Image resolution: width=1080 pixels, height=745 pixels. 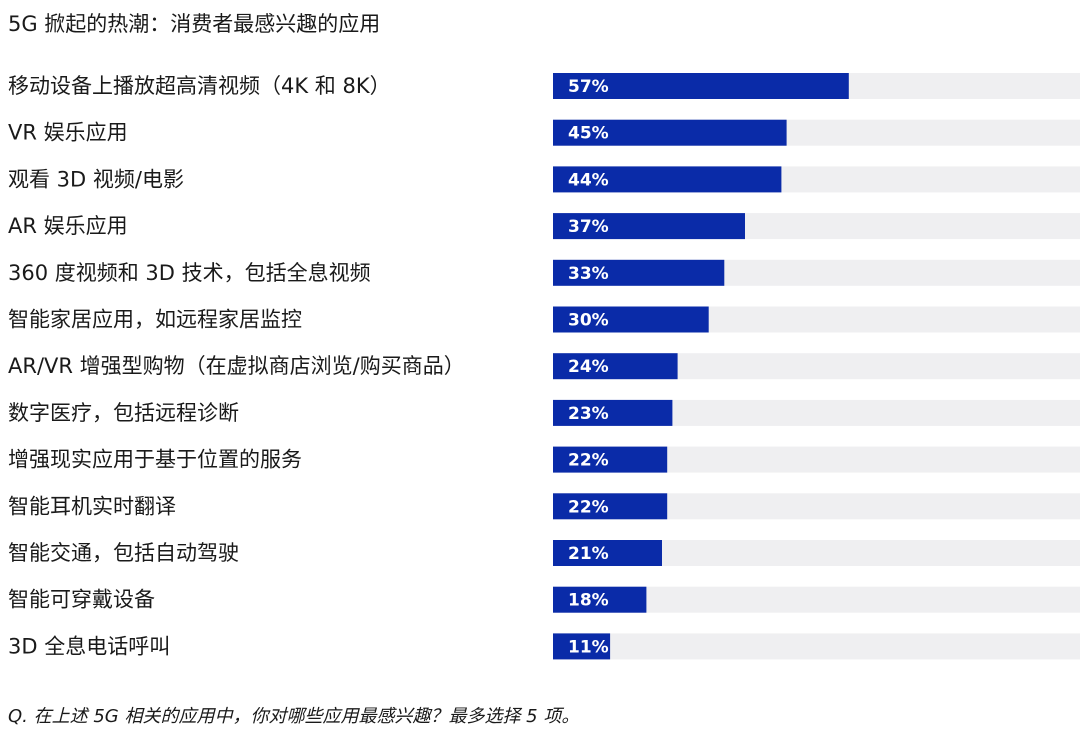 I want to click on category-label: 数字医疗，包括远程诊断, so click(x=123, y=413).